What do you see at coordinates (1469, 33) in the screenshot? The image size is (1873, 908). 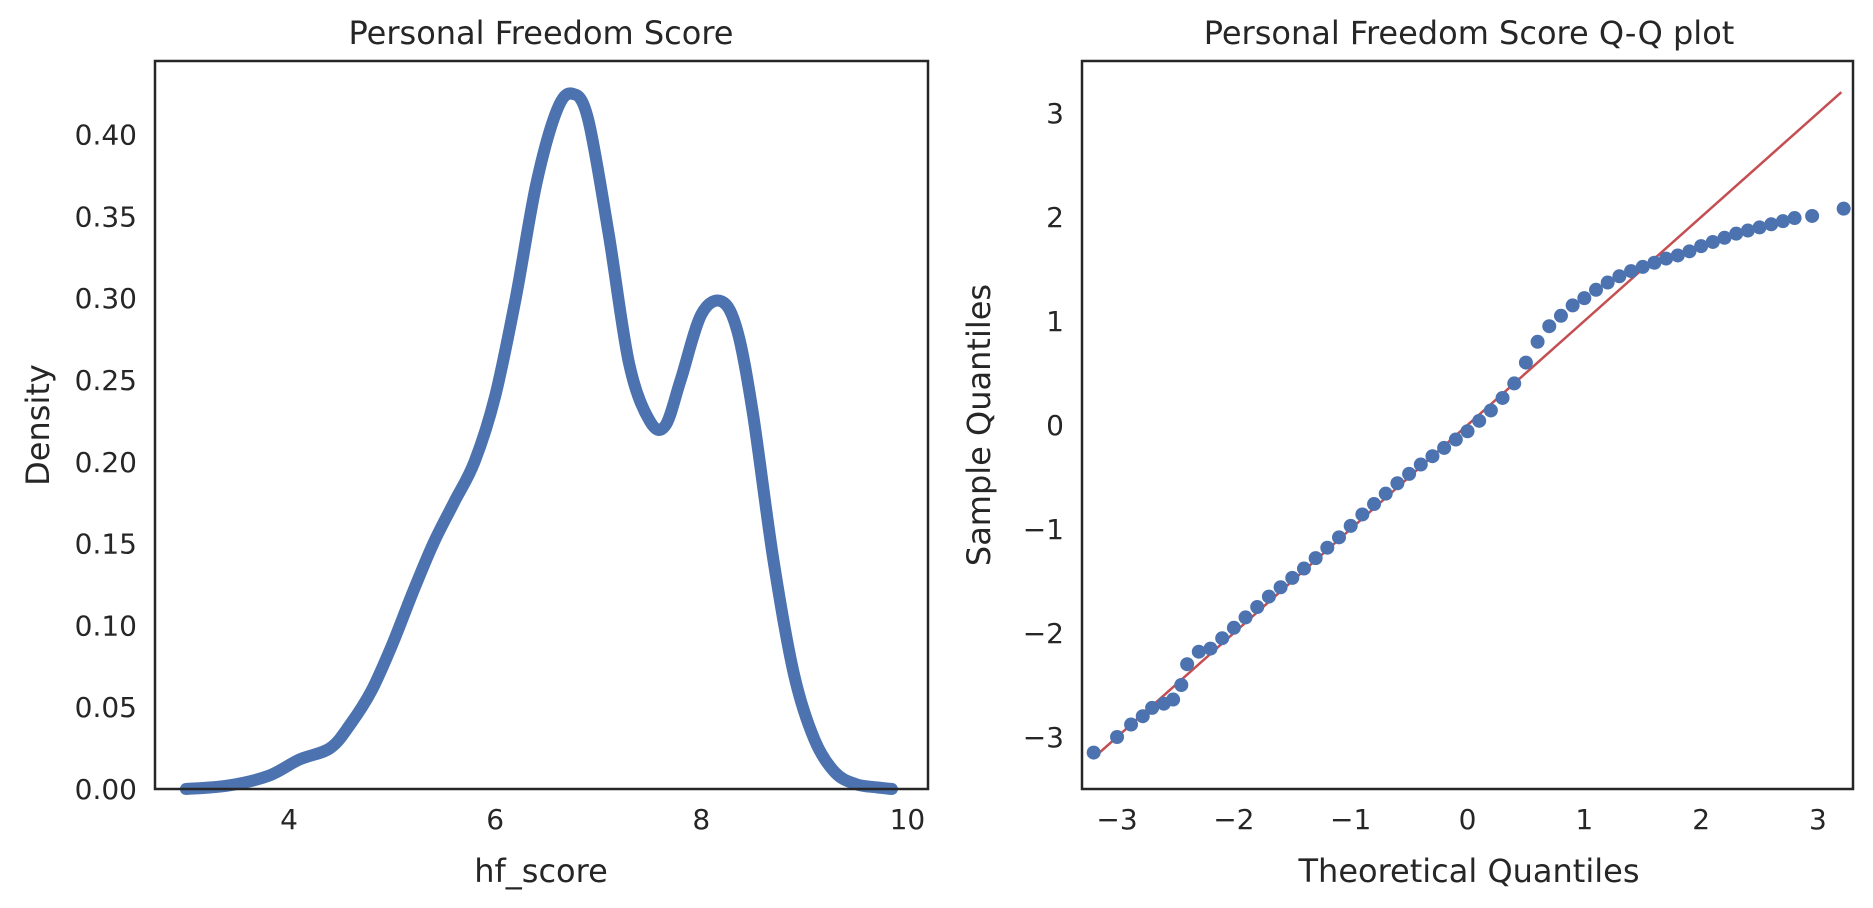 I see `qq-title: Personal Freedom Score Q-Q plot` at bounding box center [1469, 33].